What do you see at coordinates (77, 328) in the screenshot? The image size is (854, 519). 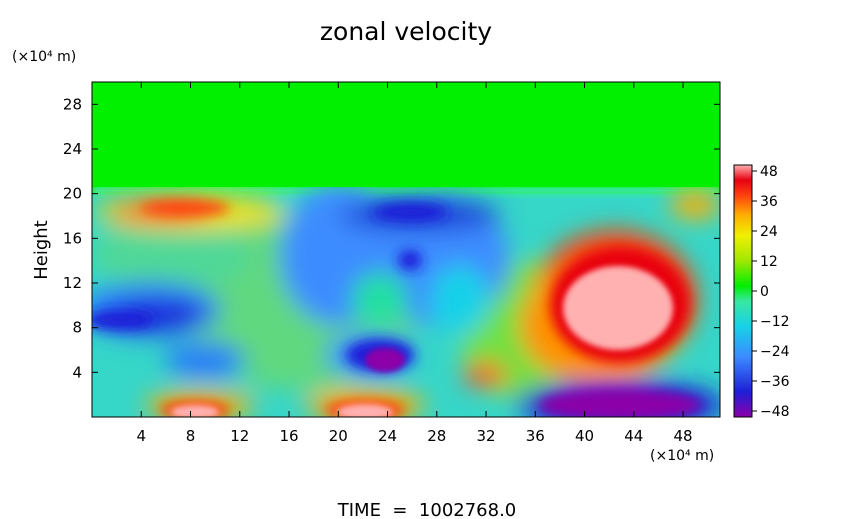 I see `y-tick-label: 8` at bounding box center [77, 328].